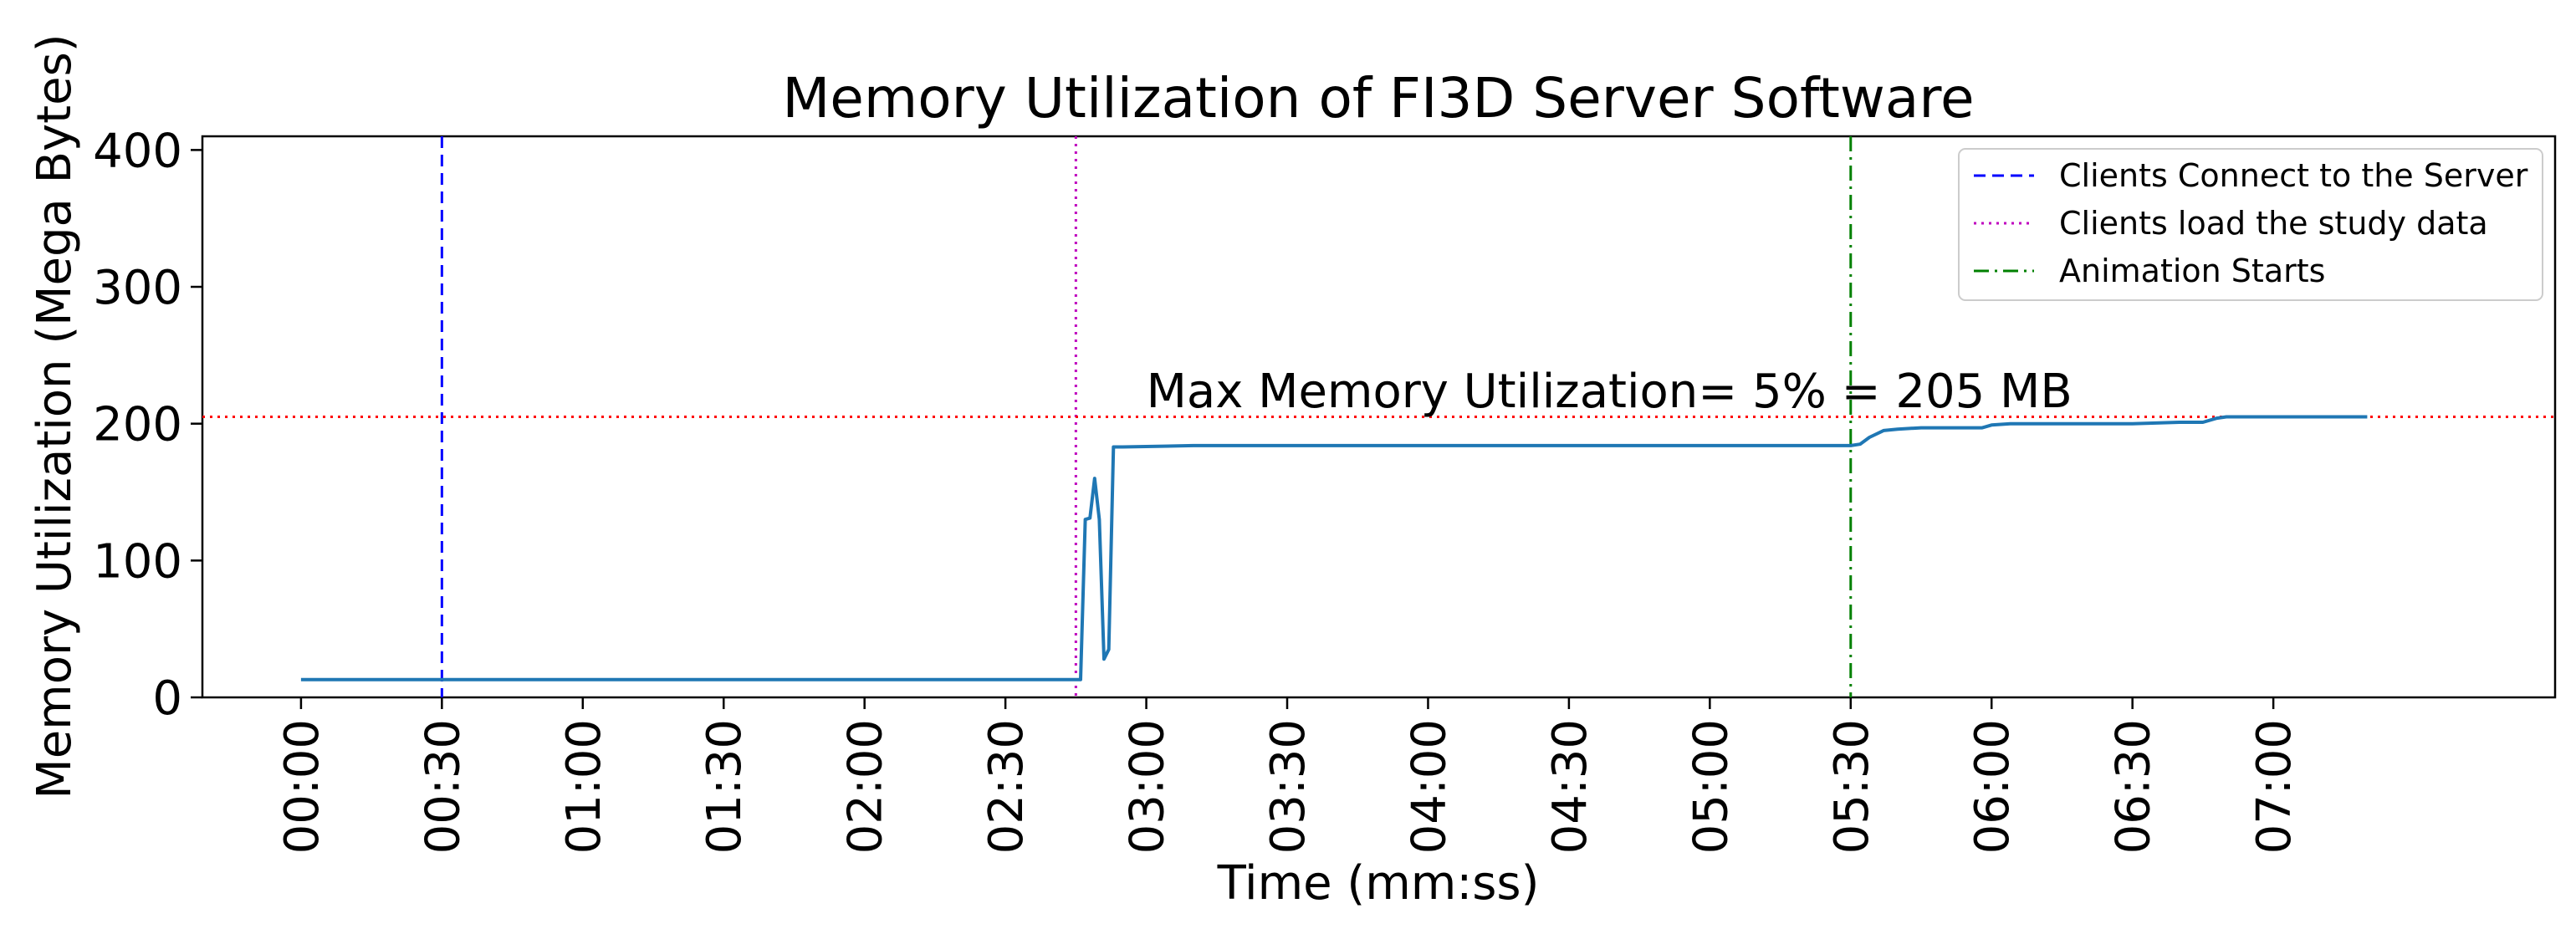 Image resolution: width=2576 pixels, height=929 pixels. I want to click on x-tick-label: 04:00, so click(1429, 786).